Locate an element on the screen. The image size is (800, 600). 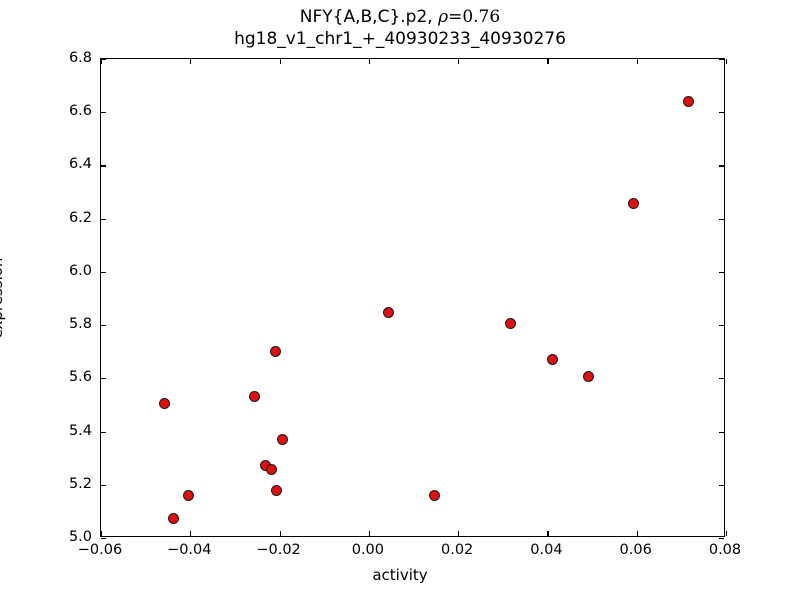
y-tick-label: 5.4 is located at coordinates (80, 430).